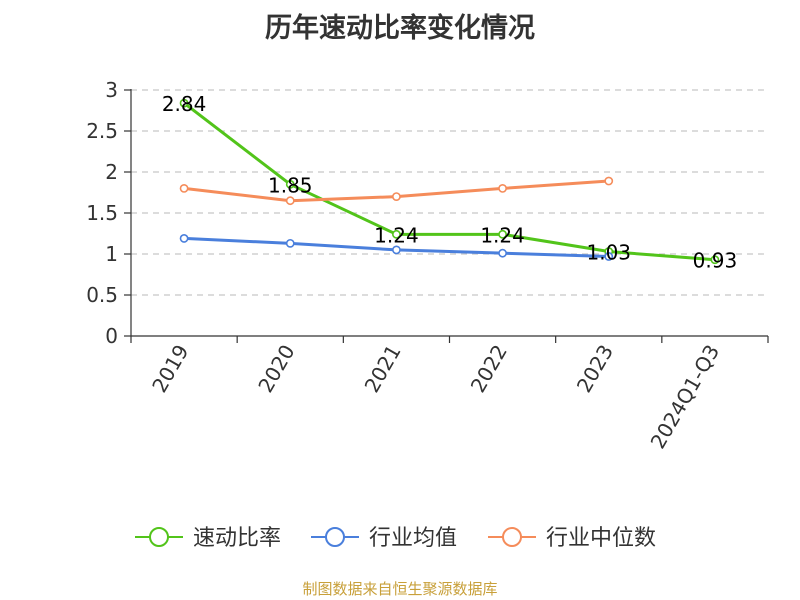 The image size is (800, 600). What do you see at coordinates (601, 538) in the screenshot?
I see `legend-label: 行业中位数` at bounding box center [601, 538].